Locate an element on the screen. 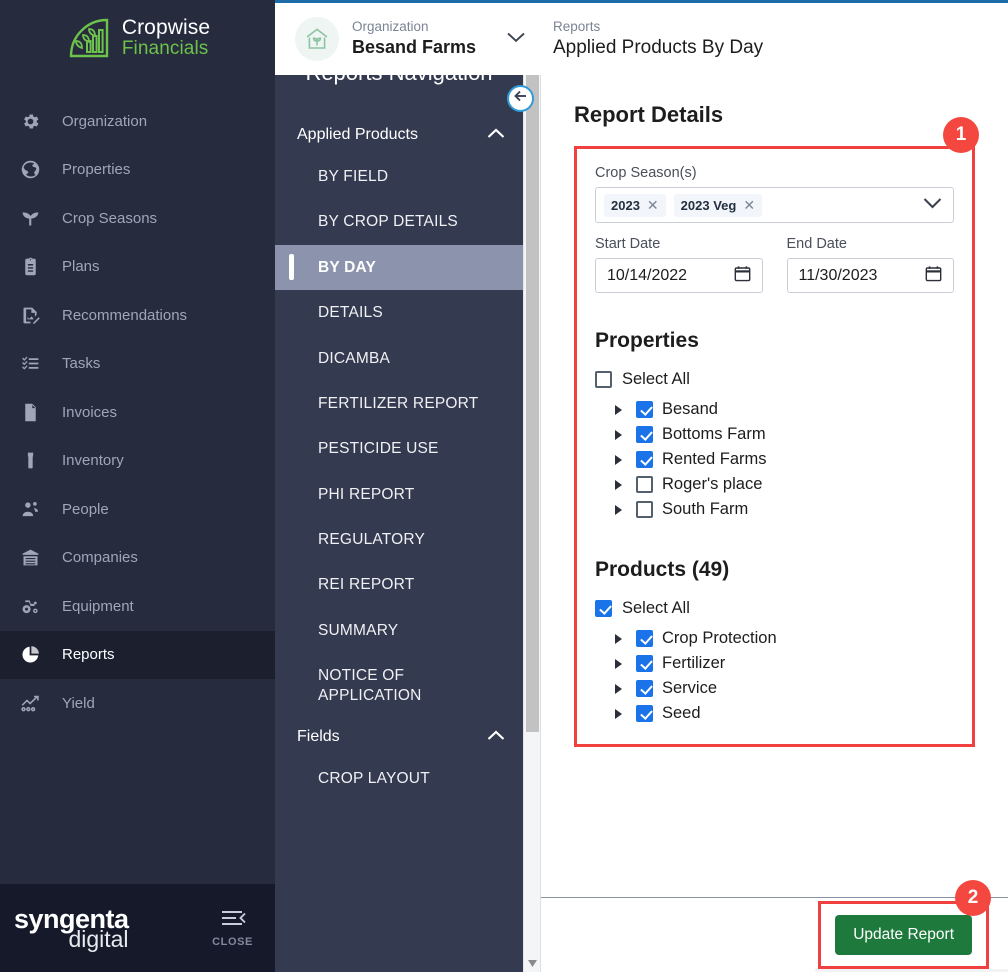 The image size is (1008, 972). sidebar-item-inventory: Inventory is located at coordinates (137, 461).